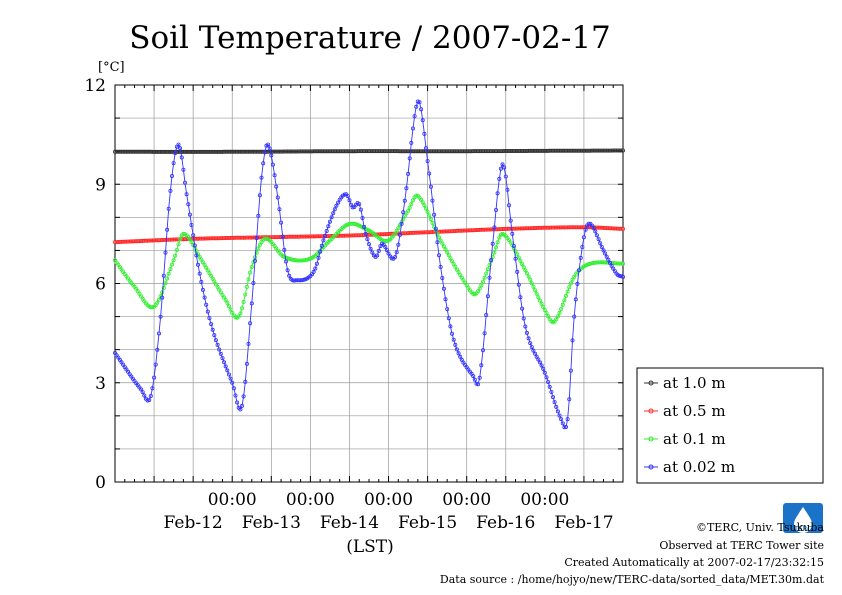 The height and width of the screenshot is (595, 842). I want to click on x-date-label: Feb-14, so click(349, 523).